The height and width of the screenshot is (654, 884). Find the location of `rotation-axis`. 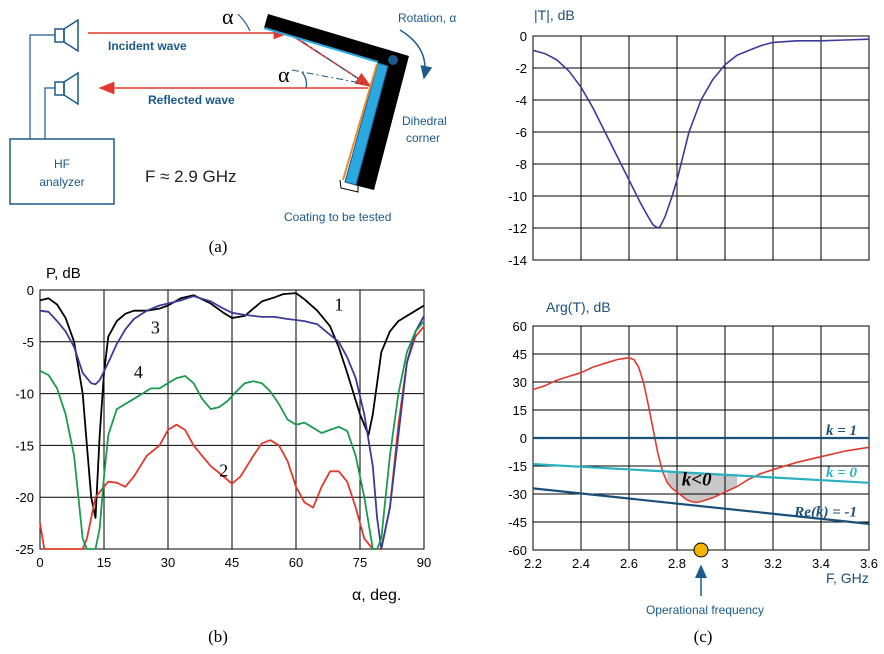

rotation-axis is located at coordinates (393, 60).